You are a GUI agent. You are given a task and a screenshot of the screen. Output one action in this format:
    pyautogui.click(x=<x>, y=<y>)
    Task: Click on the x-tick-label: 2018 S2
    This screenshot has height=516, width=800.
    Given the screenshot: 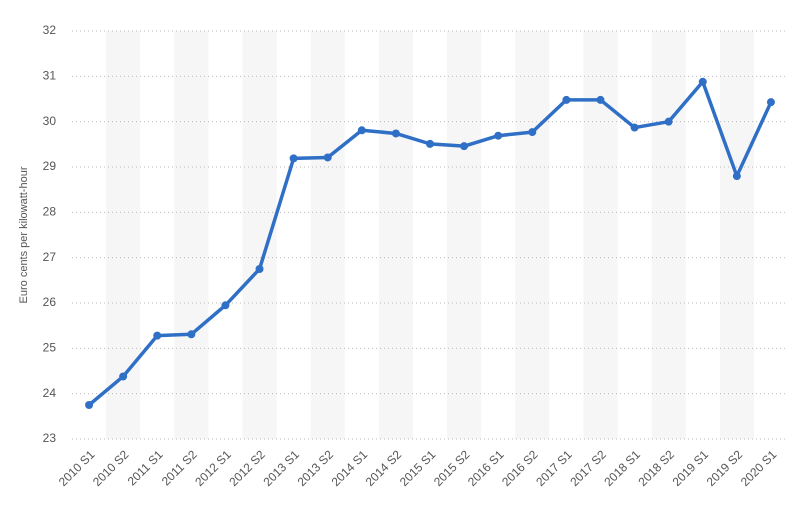 What is the action you would take?
    pyautogui.click(x=657, y=468)
    